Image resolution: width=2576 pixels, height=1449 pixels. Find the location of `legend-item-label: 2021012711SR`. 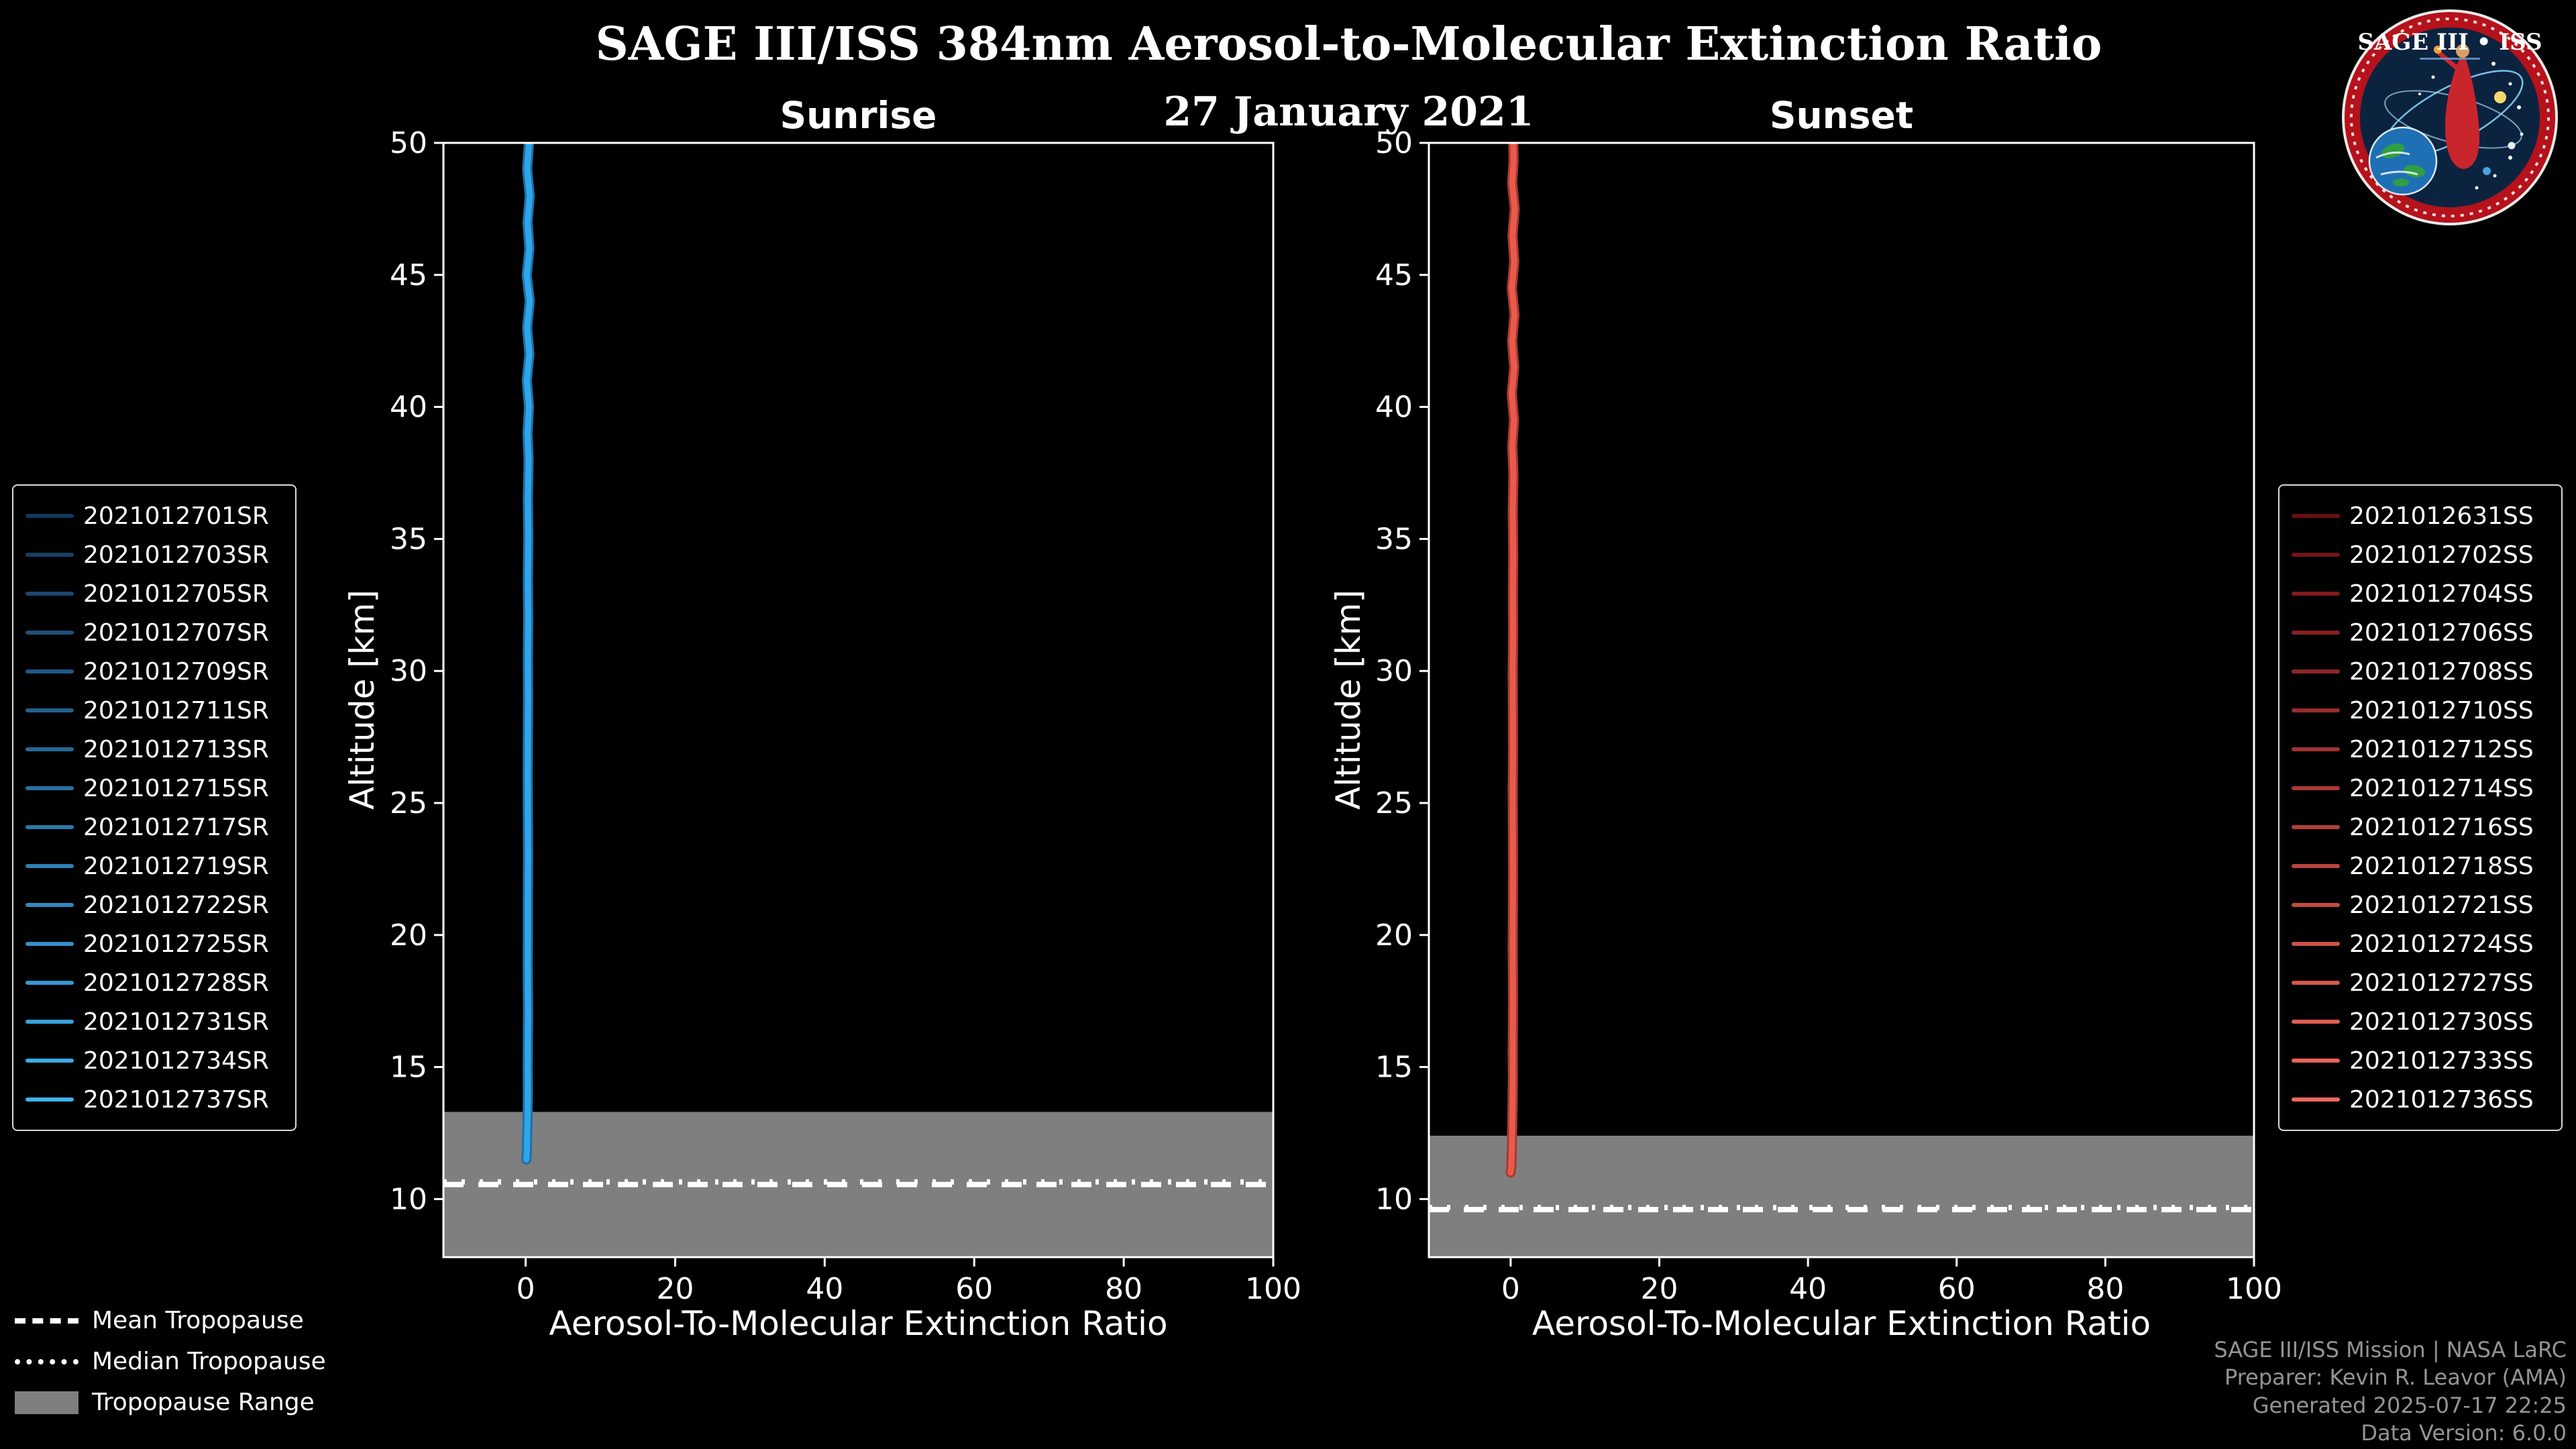

legend-item-label: 2021012711SR is located at coordinates (176, 710).